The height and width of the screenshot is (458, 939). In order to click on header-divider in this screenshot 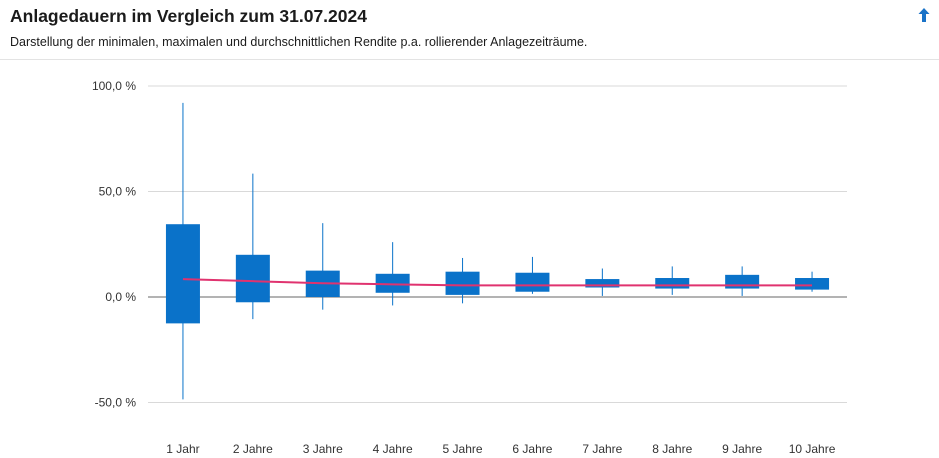, I will do `click(469, 59)`.